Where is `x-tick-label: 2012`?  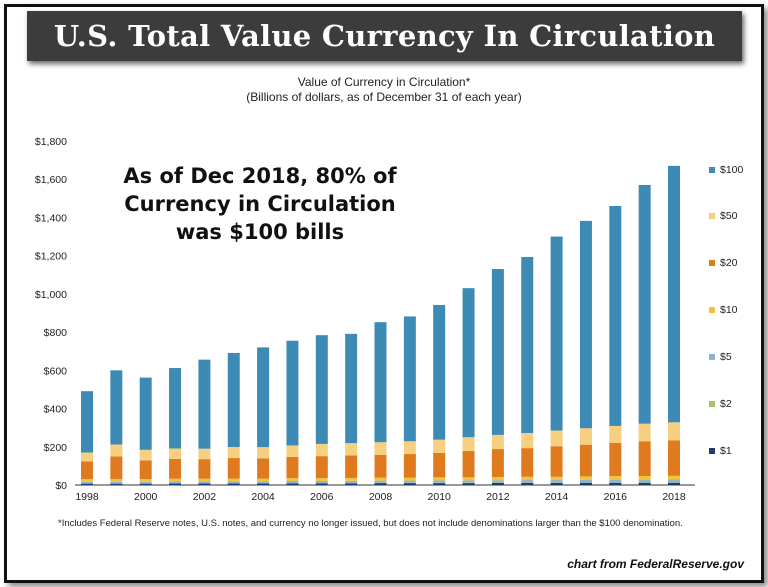
x-tick-label: 2012 is located at coordinates (498, 497).